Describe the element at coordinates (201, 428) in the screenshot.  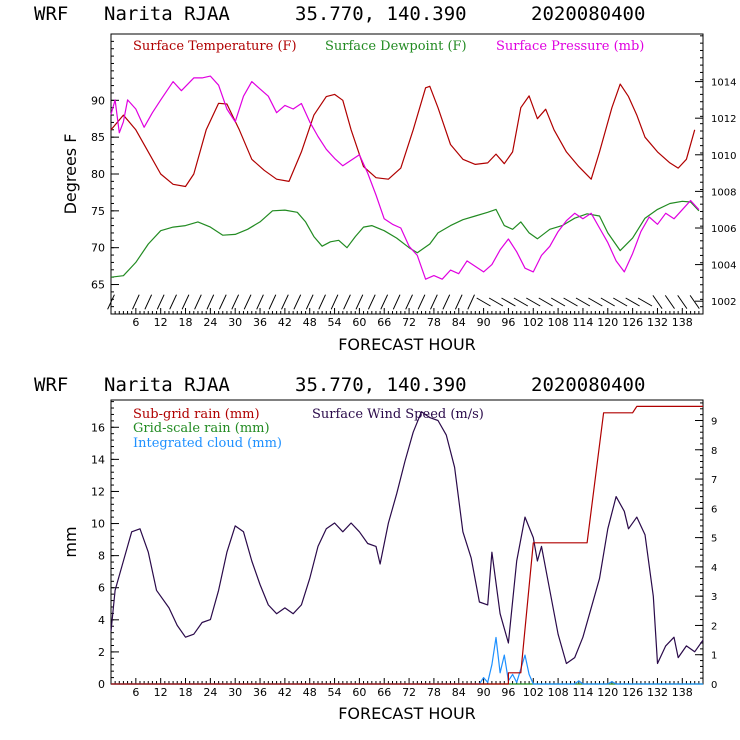
I see `legend-gridscale-rain: Grid-scale rain (mm)` at that location.